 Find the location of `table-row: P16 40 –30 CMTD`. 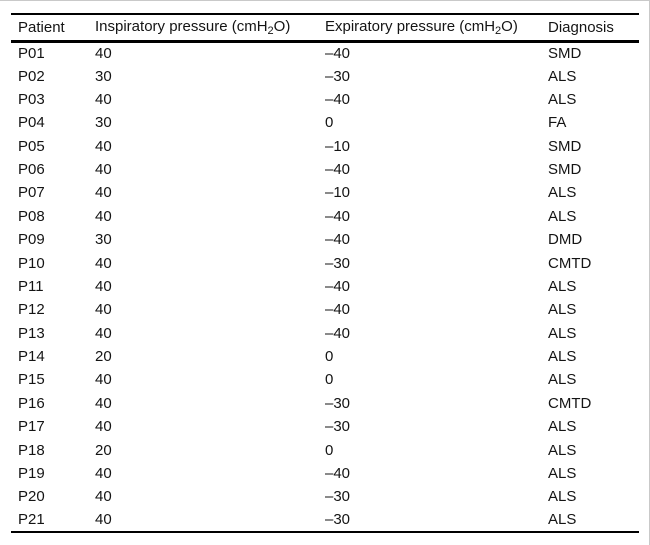

table-row: P16 40 –30 CMTD is located at coordinates (325, 403).